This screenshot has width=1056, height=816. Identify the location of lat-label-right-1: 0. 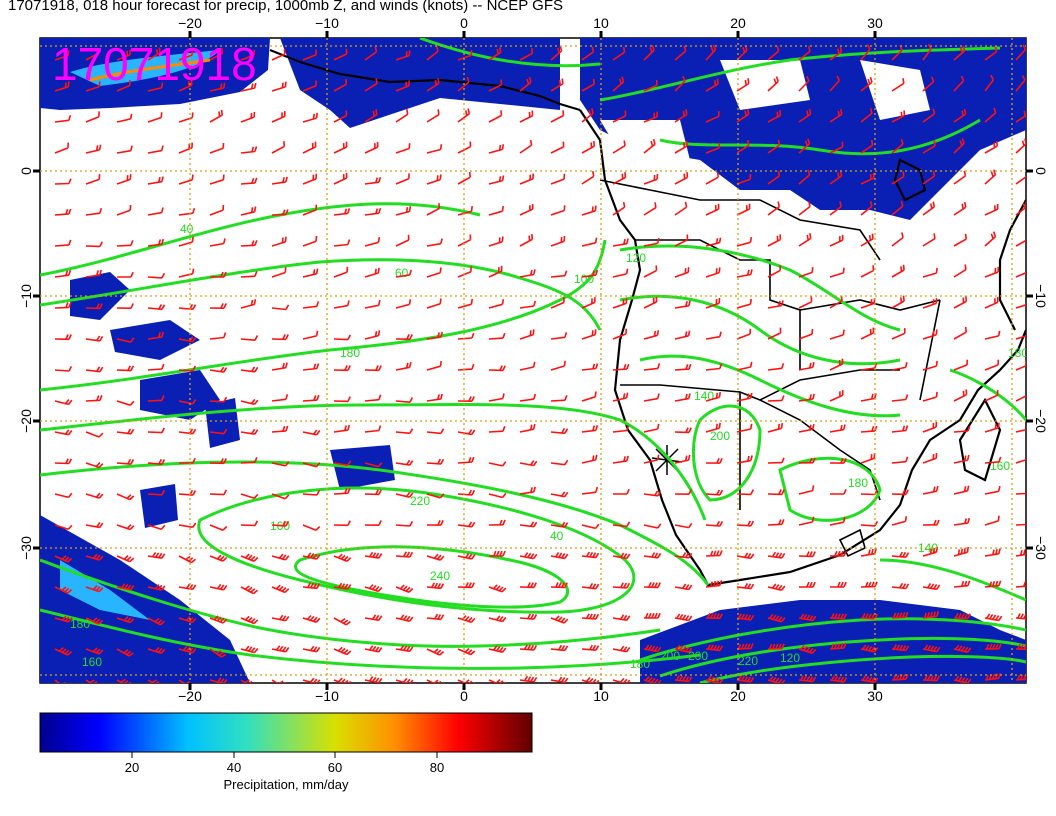
(1041, 171).